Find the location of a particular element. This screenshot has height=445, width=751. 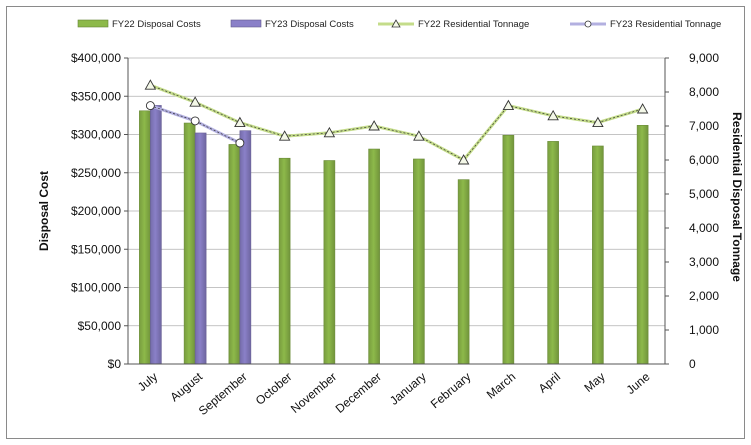

right-tick-label: 3,000 is located at coordinates (704, 262).